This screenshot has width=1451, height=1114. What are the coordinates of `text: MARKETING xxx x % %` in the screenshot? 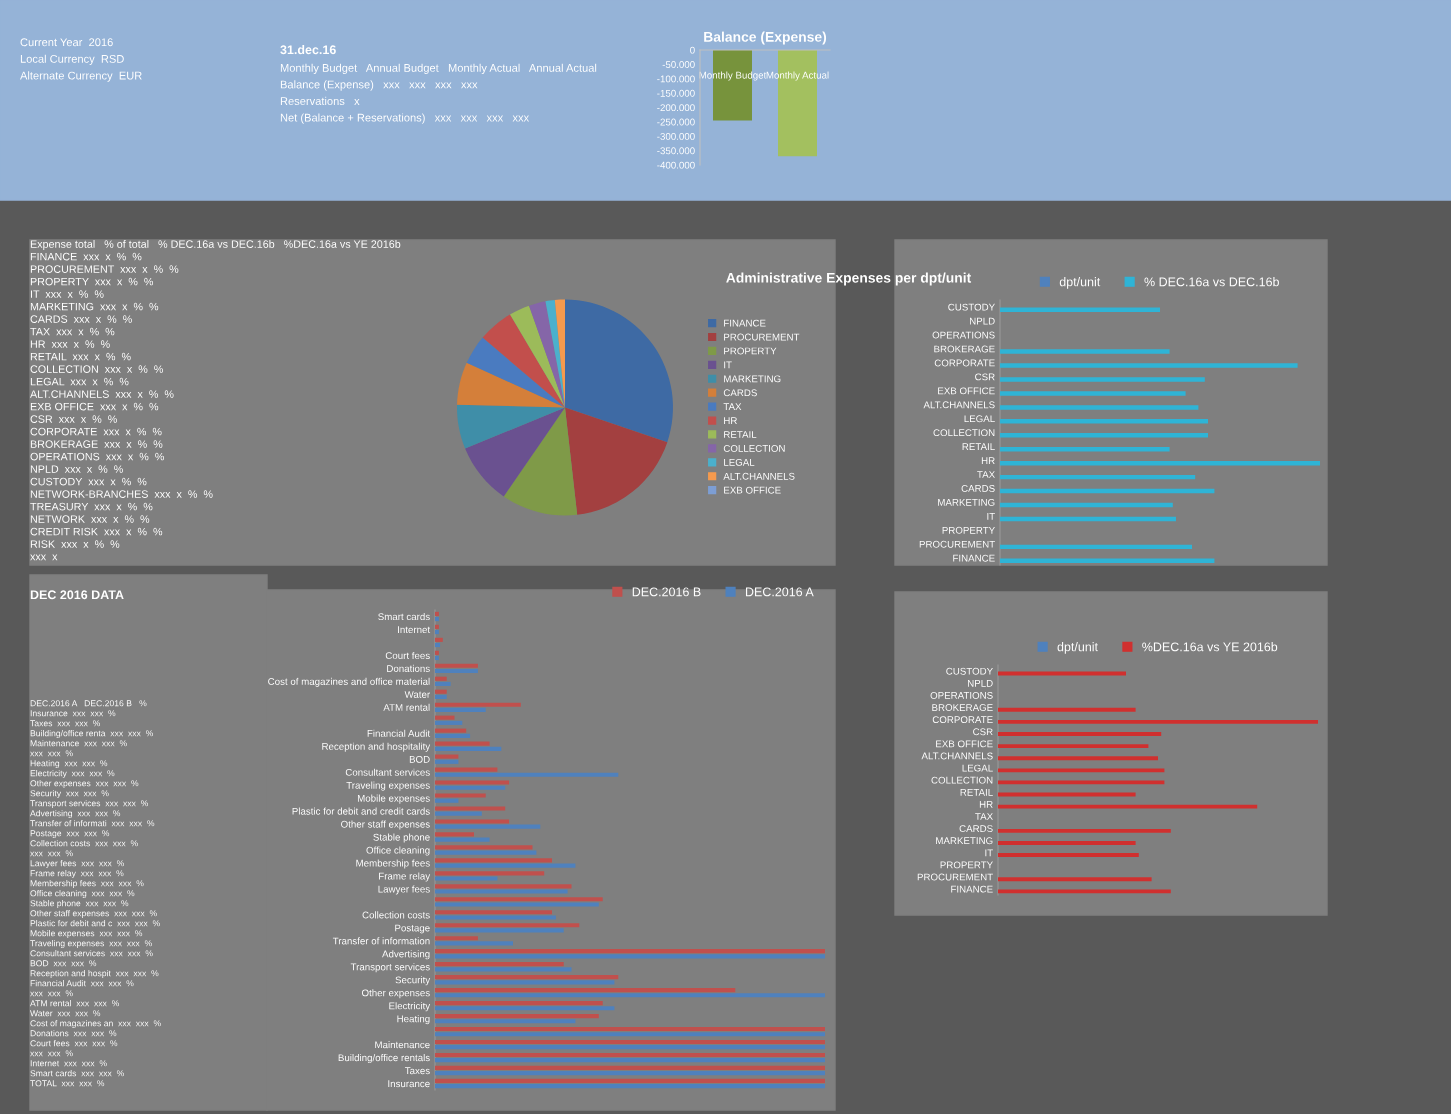 It's located at (94, 306).